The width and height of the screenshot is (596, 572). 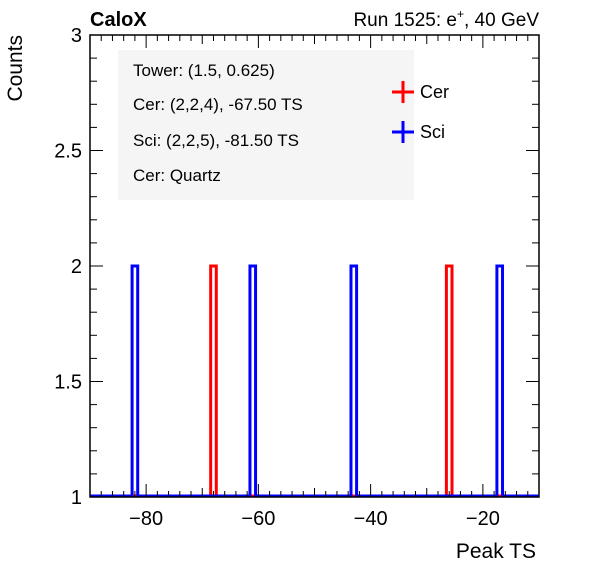 I want to click on legend-label-cer: Cer, so click(x=434, y=92).